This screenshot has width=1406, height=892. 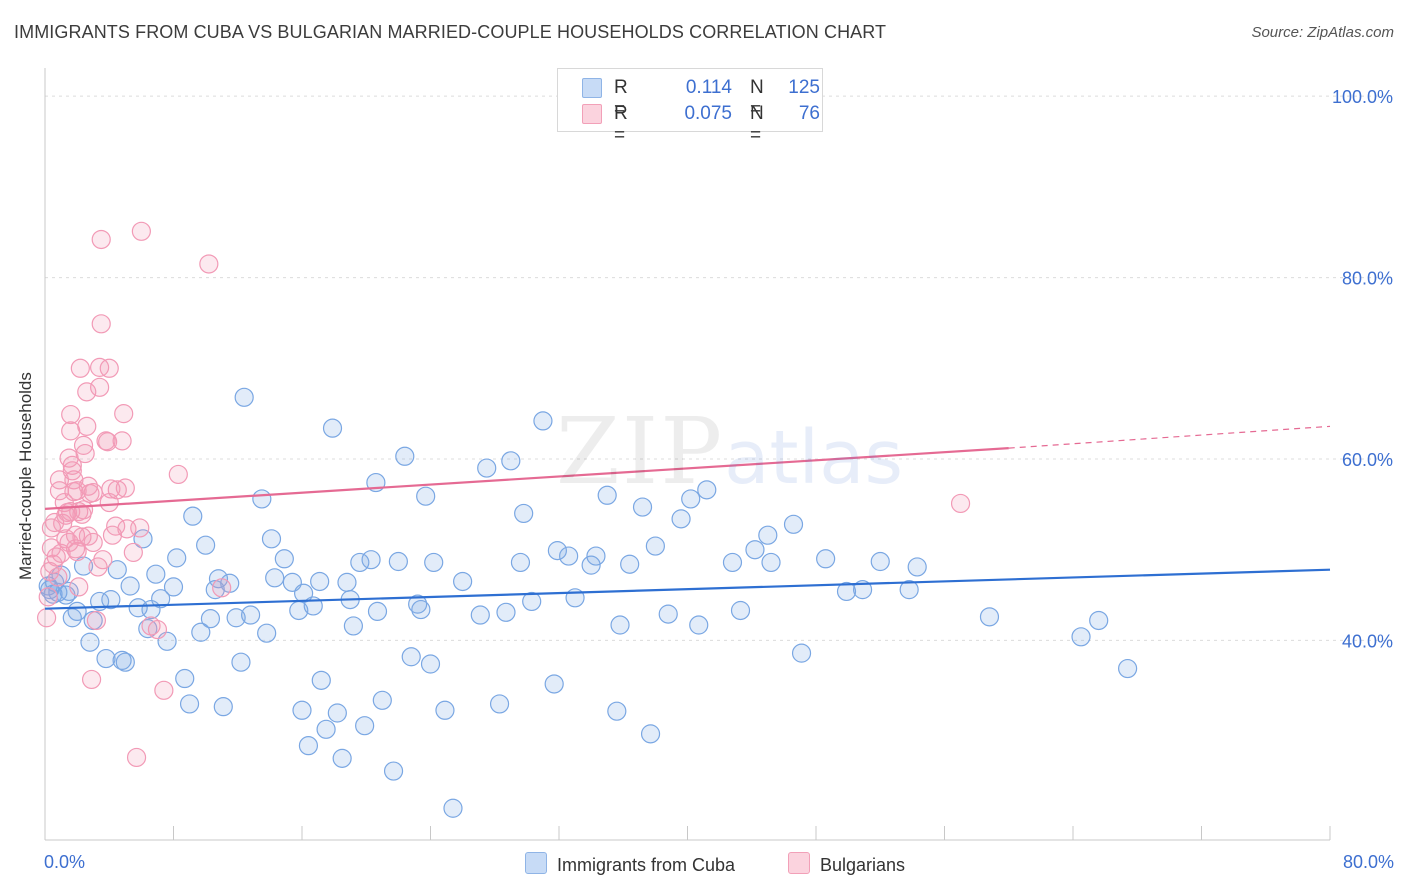 What do you see at coordinates (757, 124) in the screenshot?
I see `legend-n-label: N =` at bounding box center [757, 124].